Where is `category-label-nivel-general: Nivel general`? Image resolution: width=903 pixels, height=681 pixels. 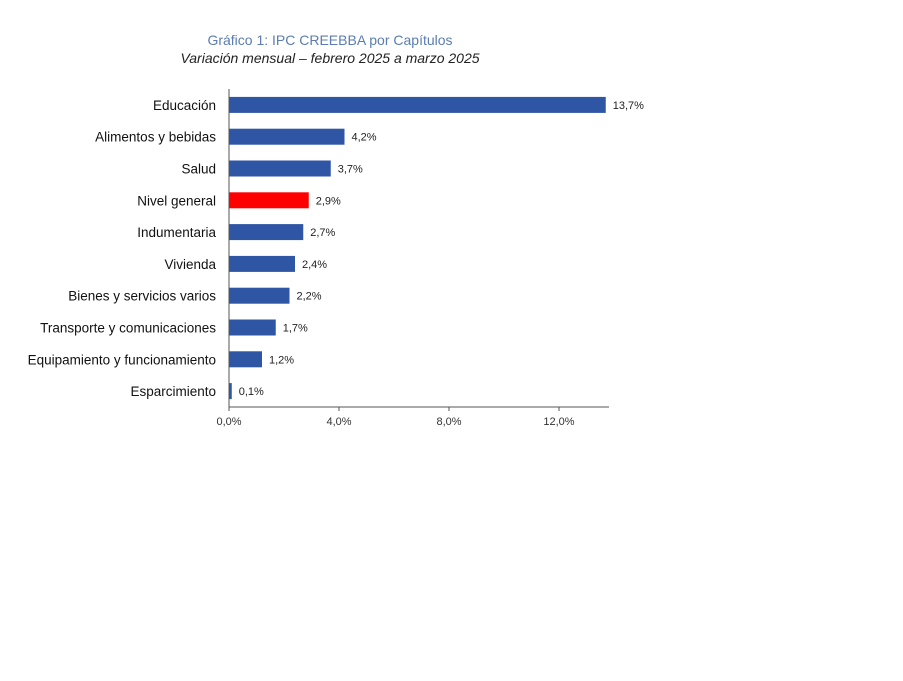 category-label-nivel-general: Nivel general is located at coordinates (176, 200).